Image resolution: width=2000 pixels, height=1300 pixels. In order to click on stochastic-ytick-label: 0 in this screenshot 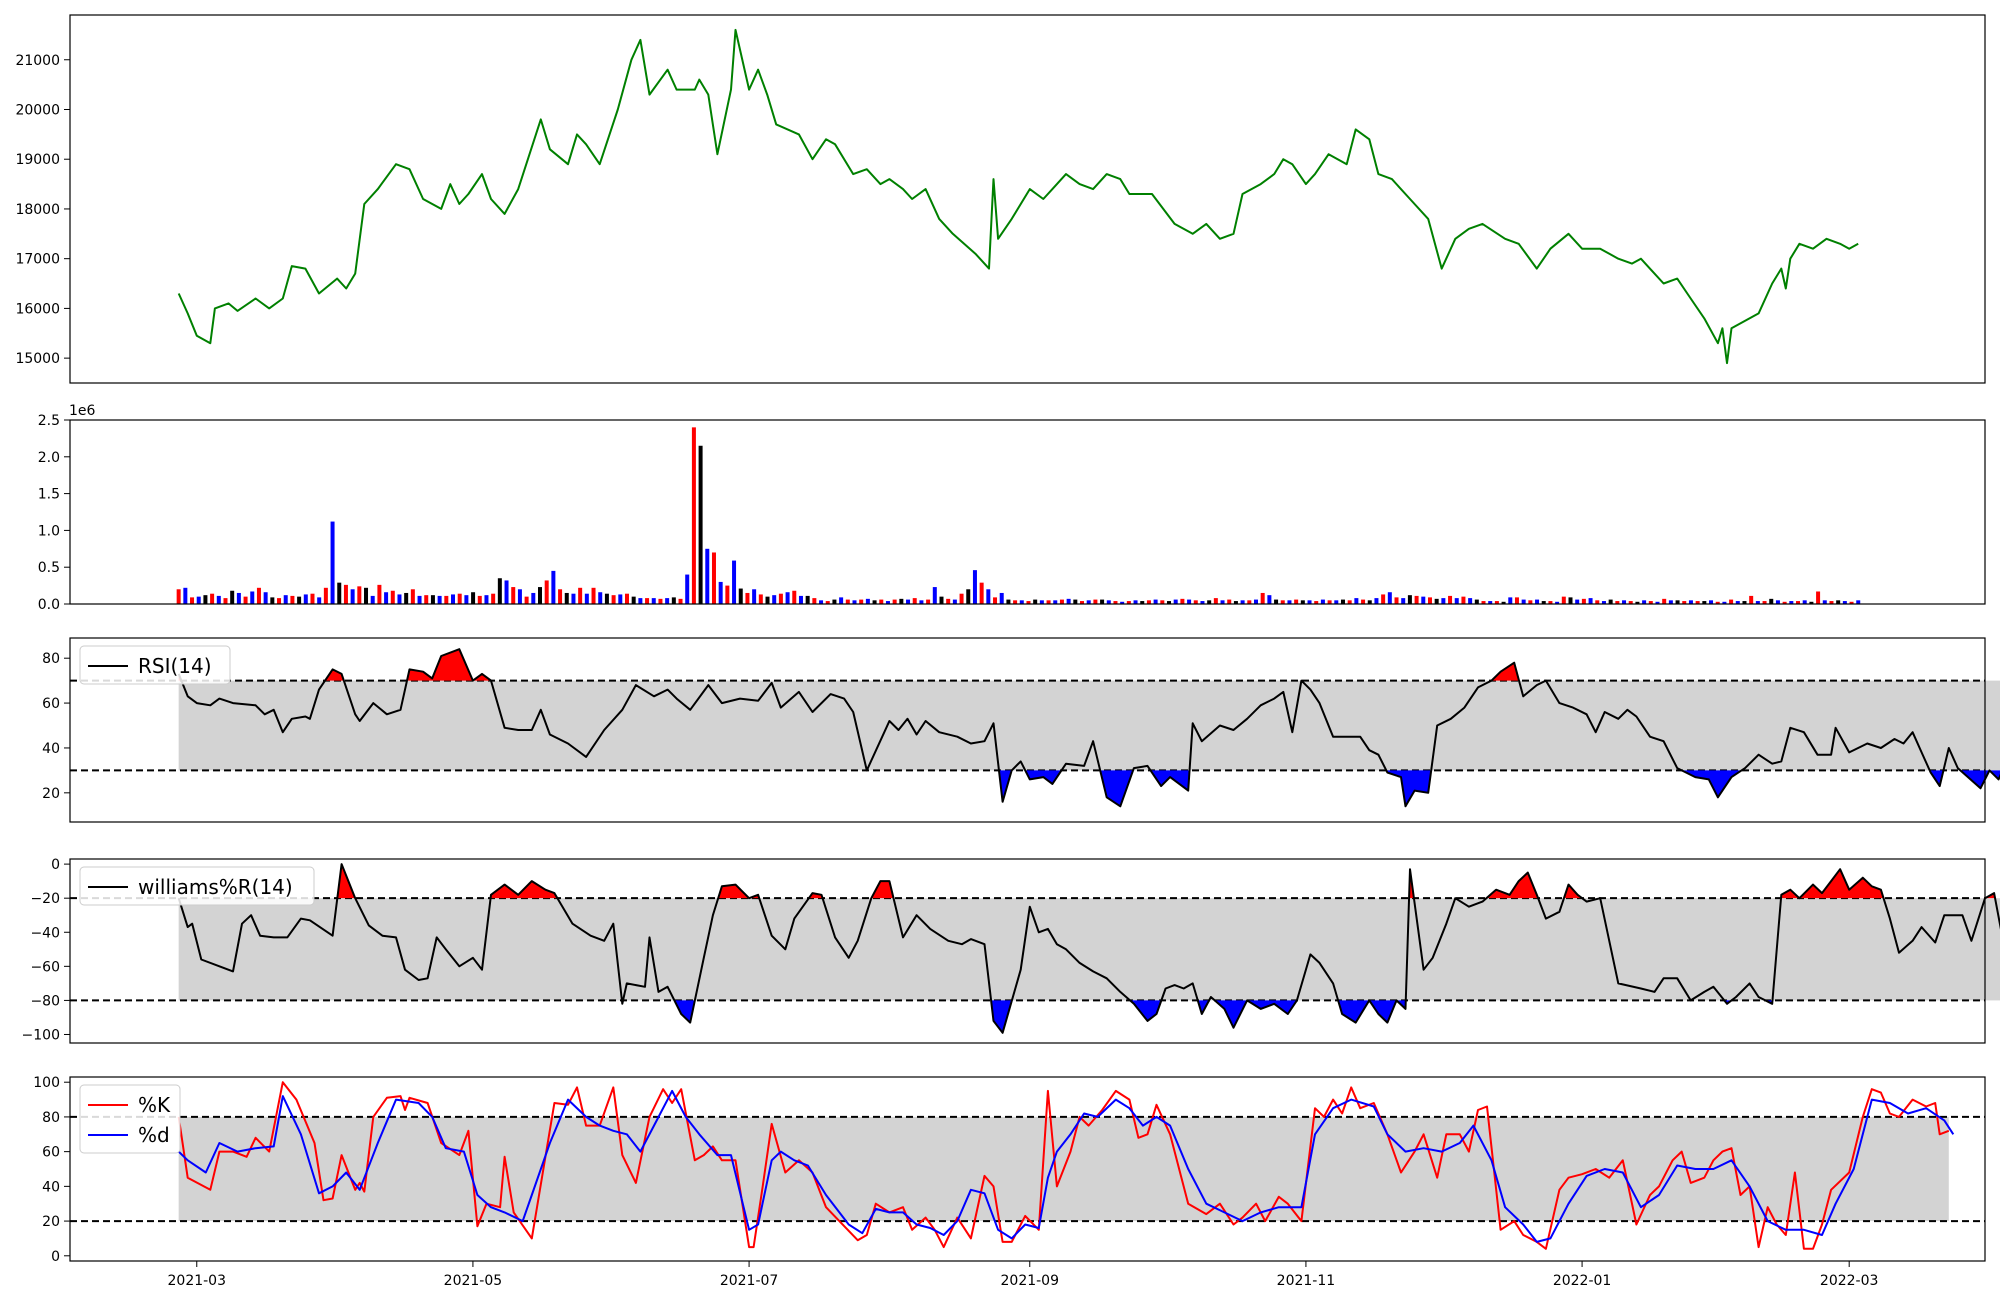, I will do `click(55, 1257)`.